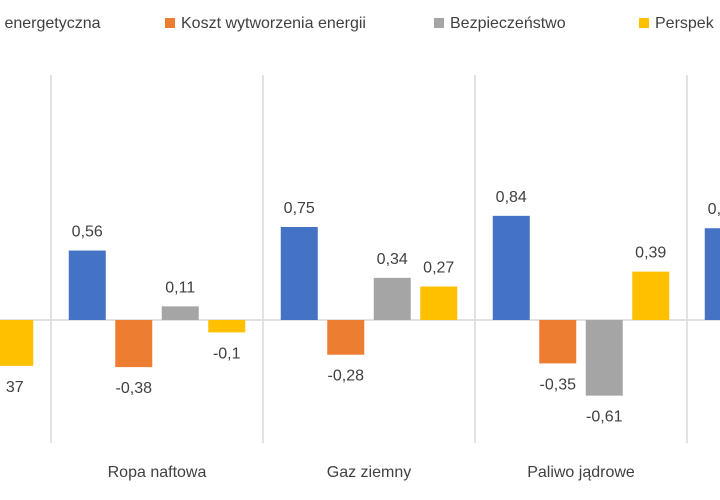 Image resolution: width=720 pixels, height=500 pixels. I want to click on legend-label: Bezpieczeństwo, so click(508, 23).